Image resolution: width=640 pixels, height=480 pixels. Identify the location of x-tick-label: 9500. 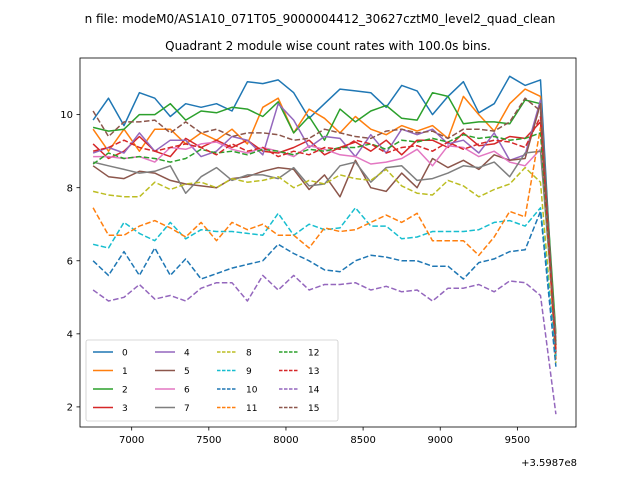
(517, 440).